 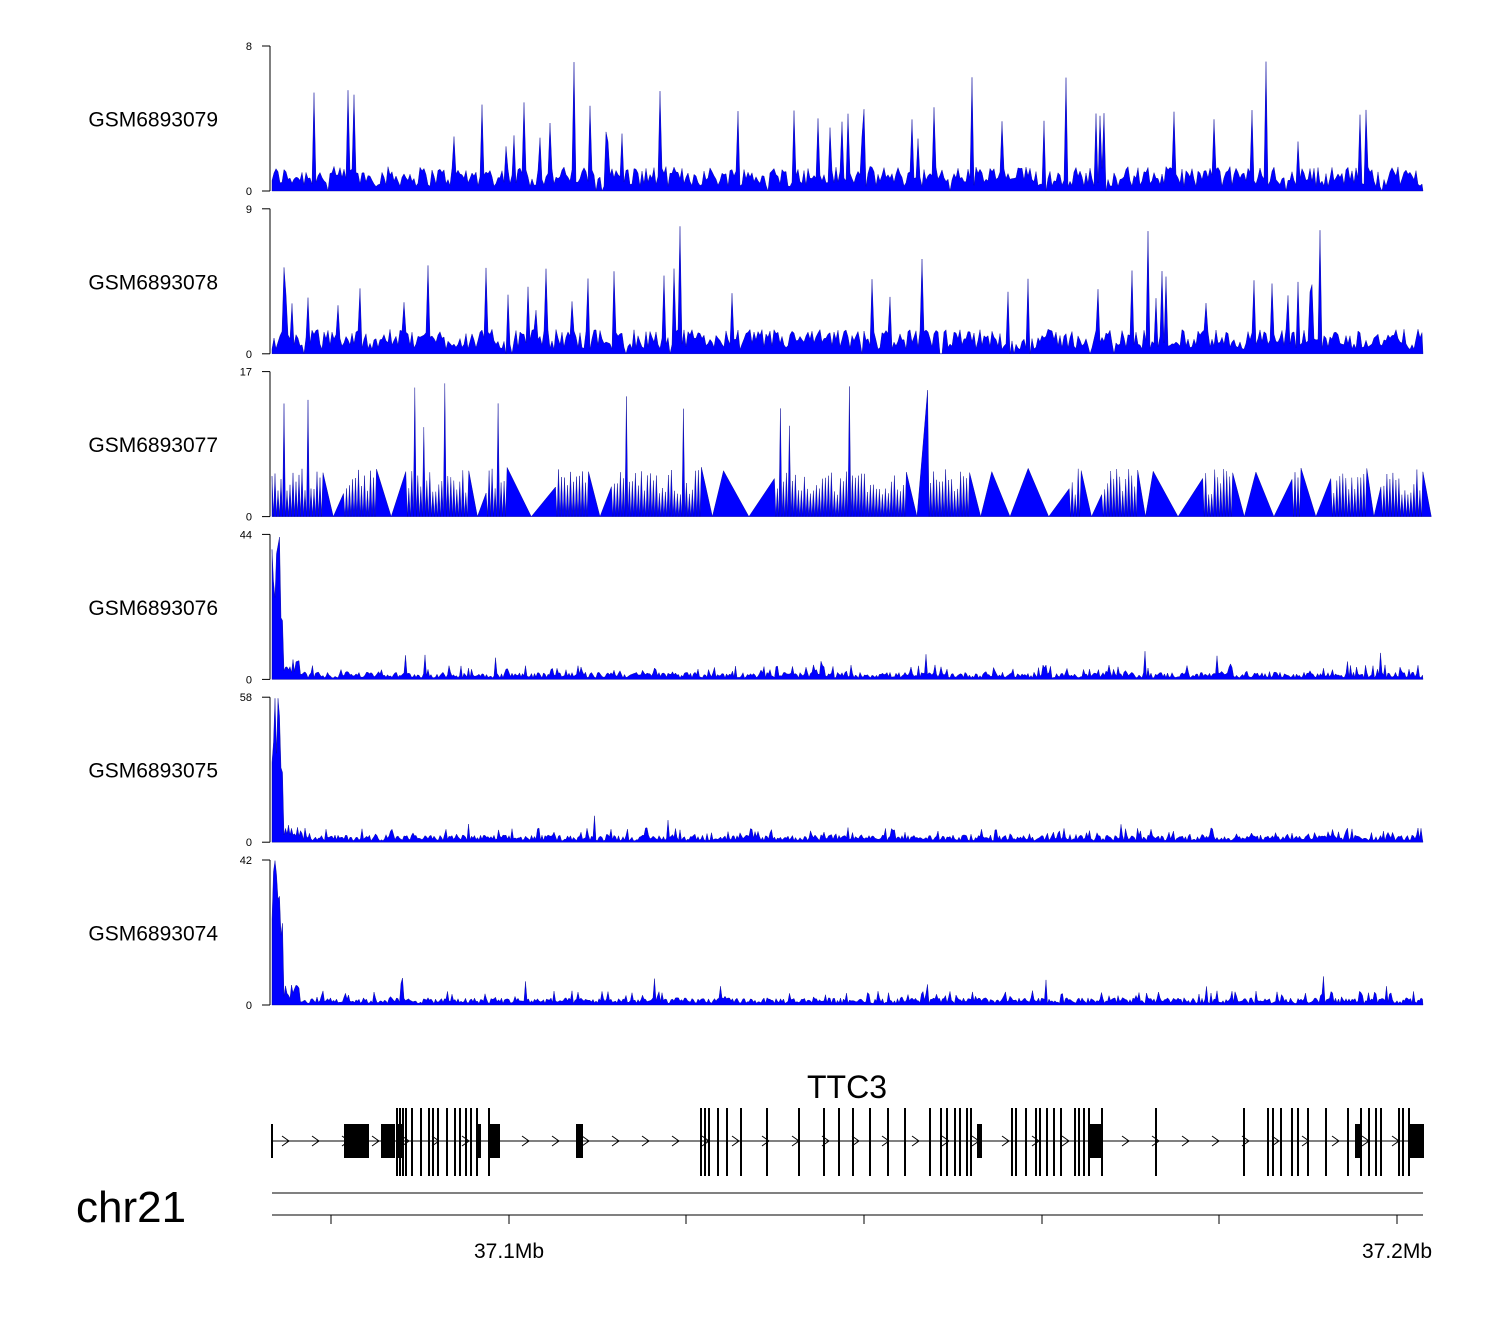 I want to click on track-GSM6893077: GSM6893077 17 0, so click(x=760, y=445).